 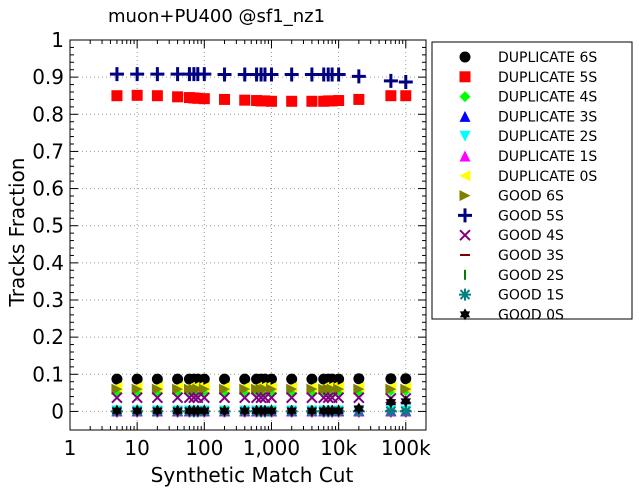 What do you see at coordinates (547, 157) in the screenshot?
I see `legend-label: DUPLICATE 1S` at bounding box center [547, 157].